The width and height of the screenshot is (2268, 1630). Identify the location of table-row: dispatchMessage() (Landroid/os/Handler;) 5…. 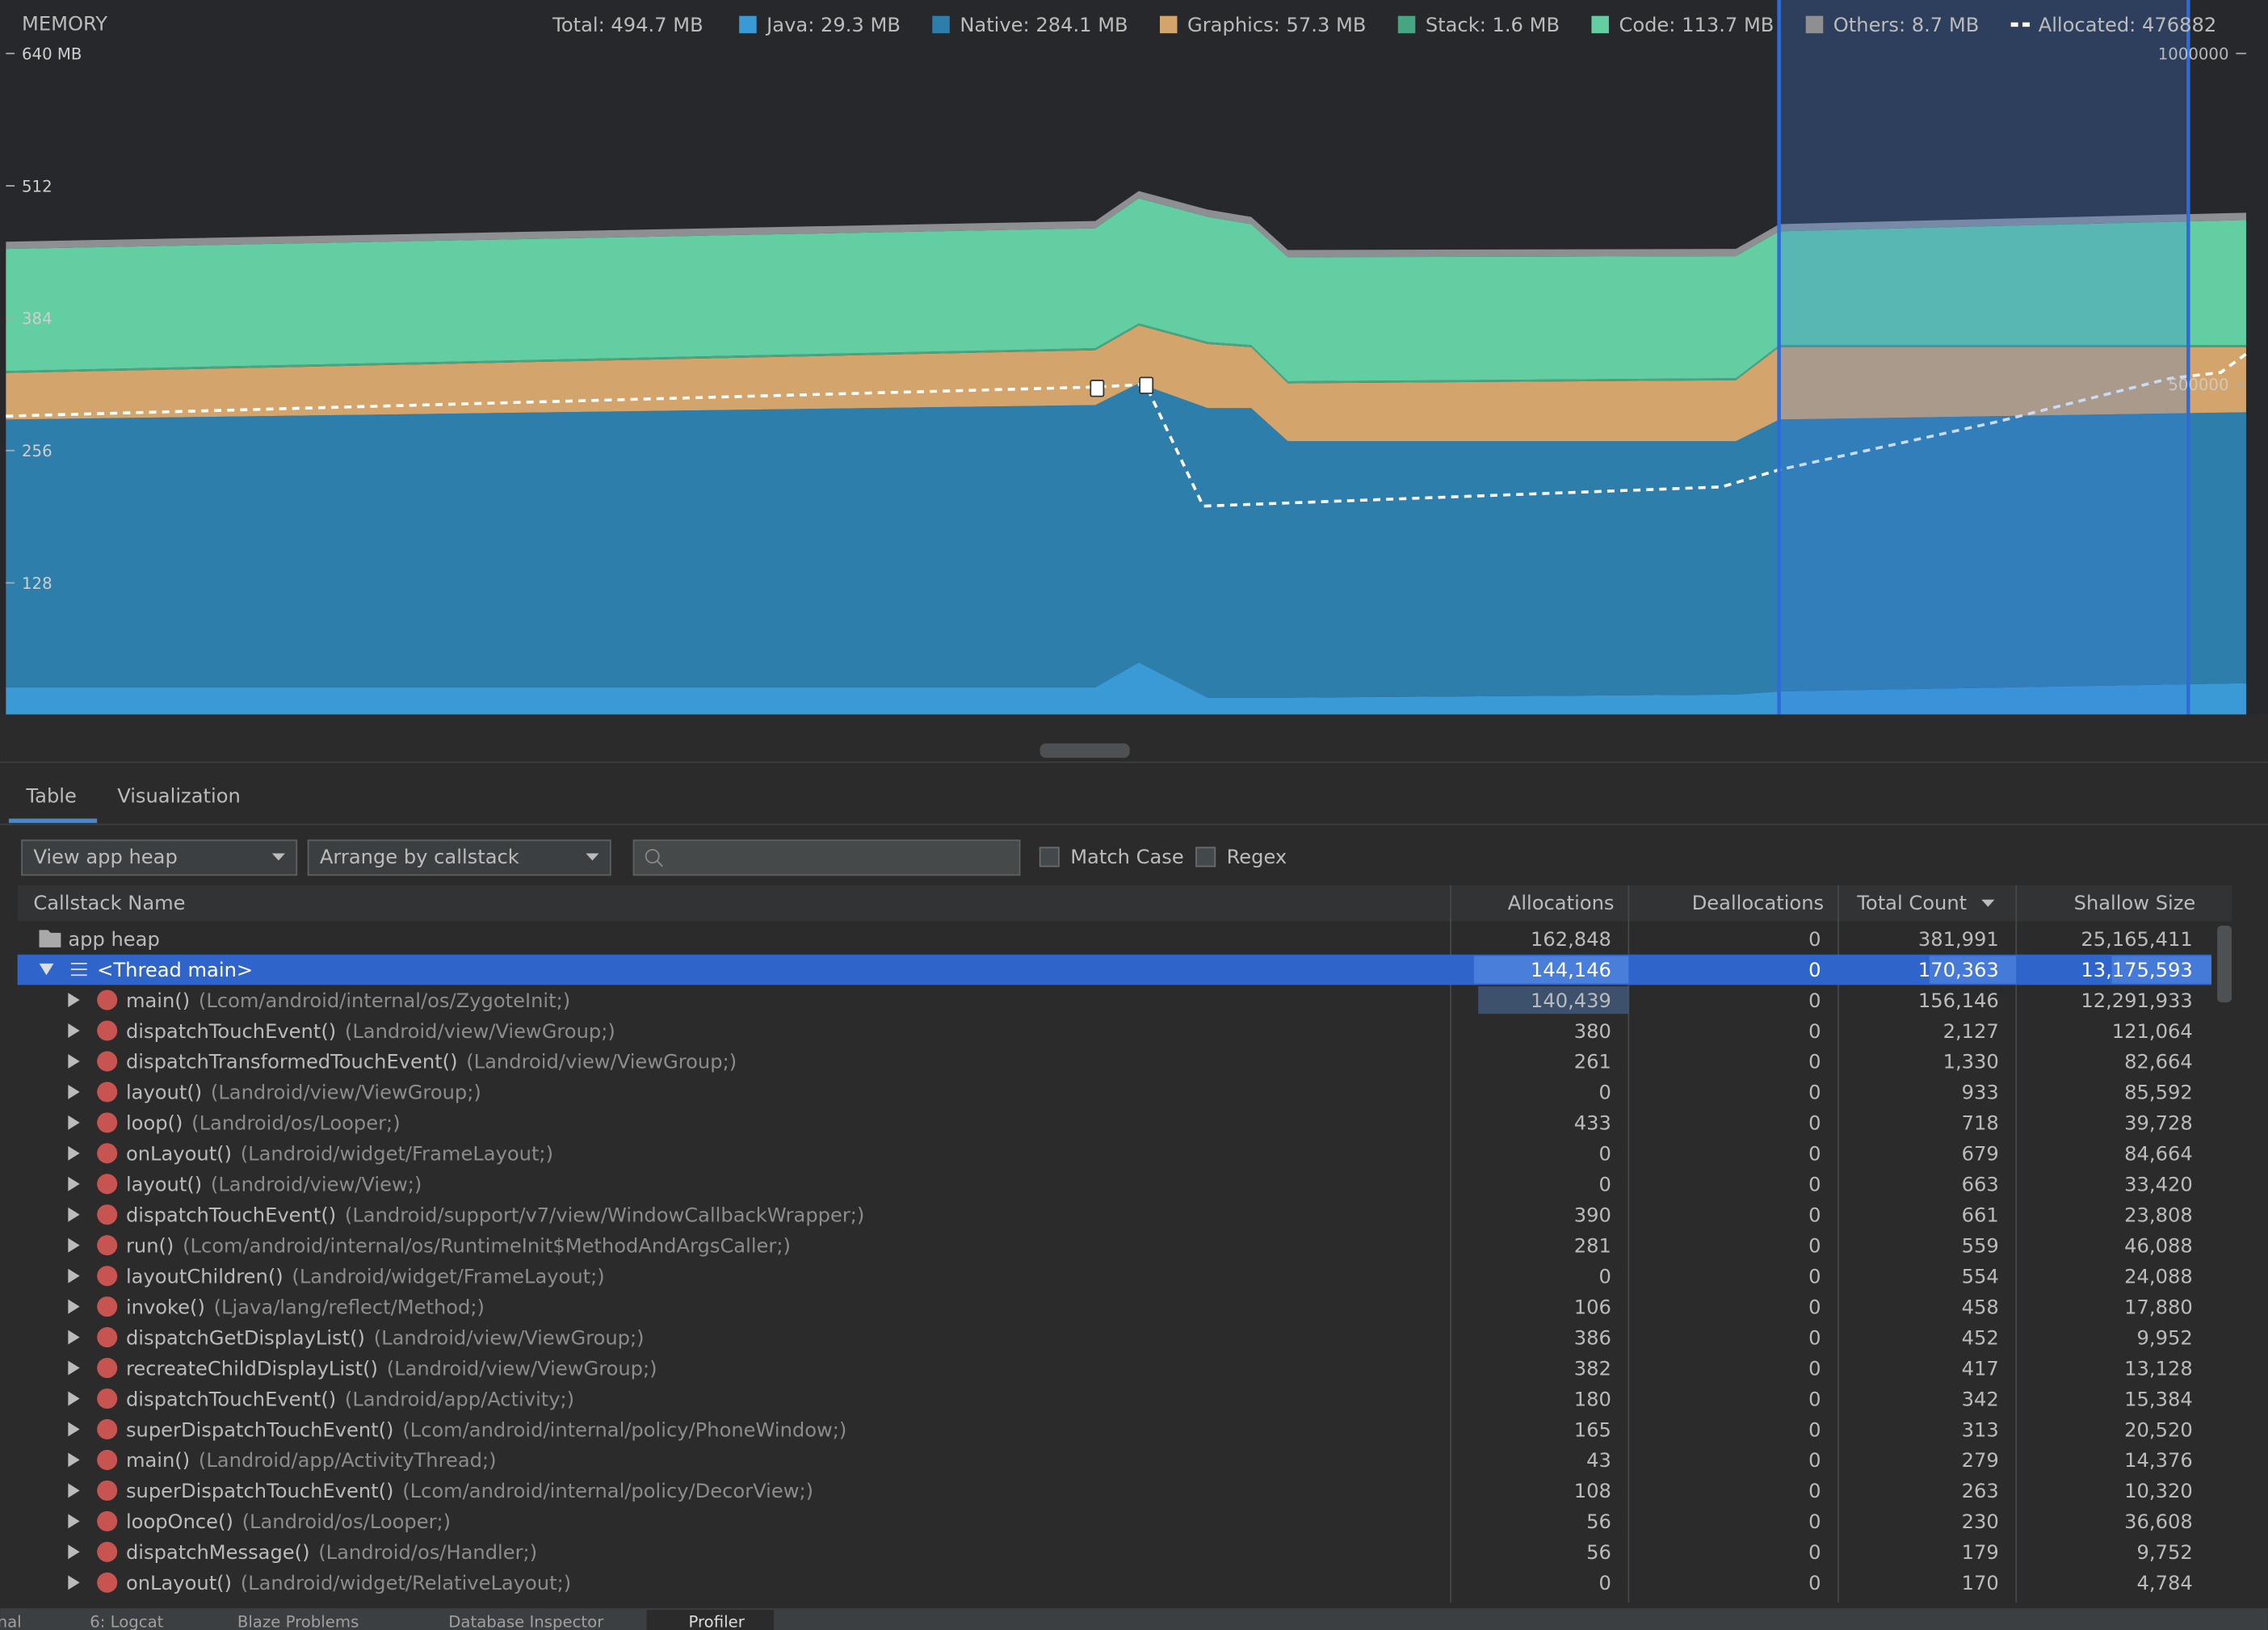
(1130, 1552).